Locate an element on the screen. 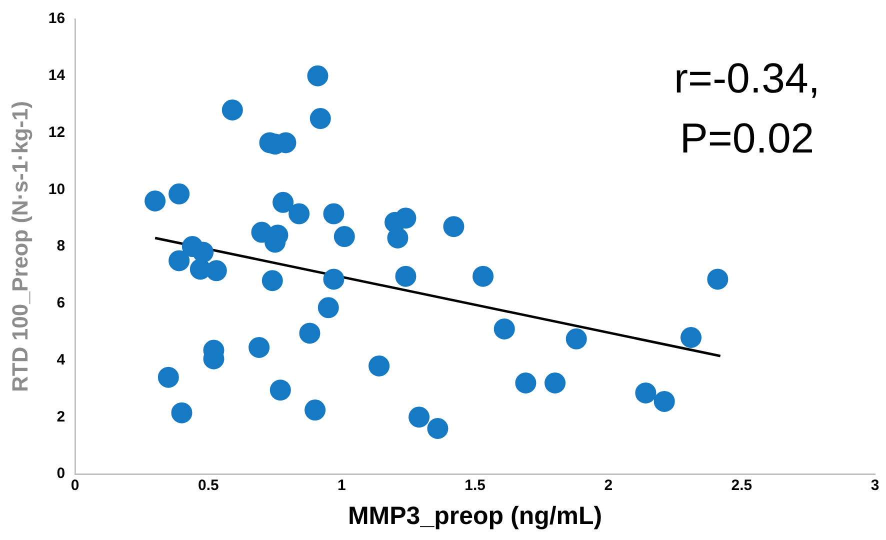 This screenshot has width=886, height=540. y-axis-title: RTD 100_Preop (N·s-1·kg-1) is located at coordinates (19, 246).